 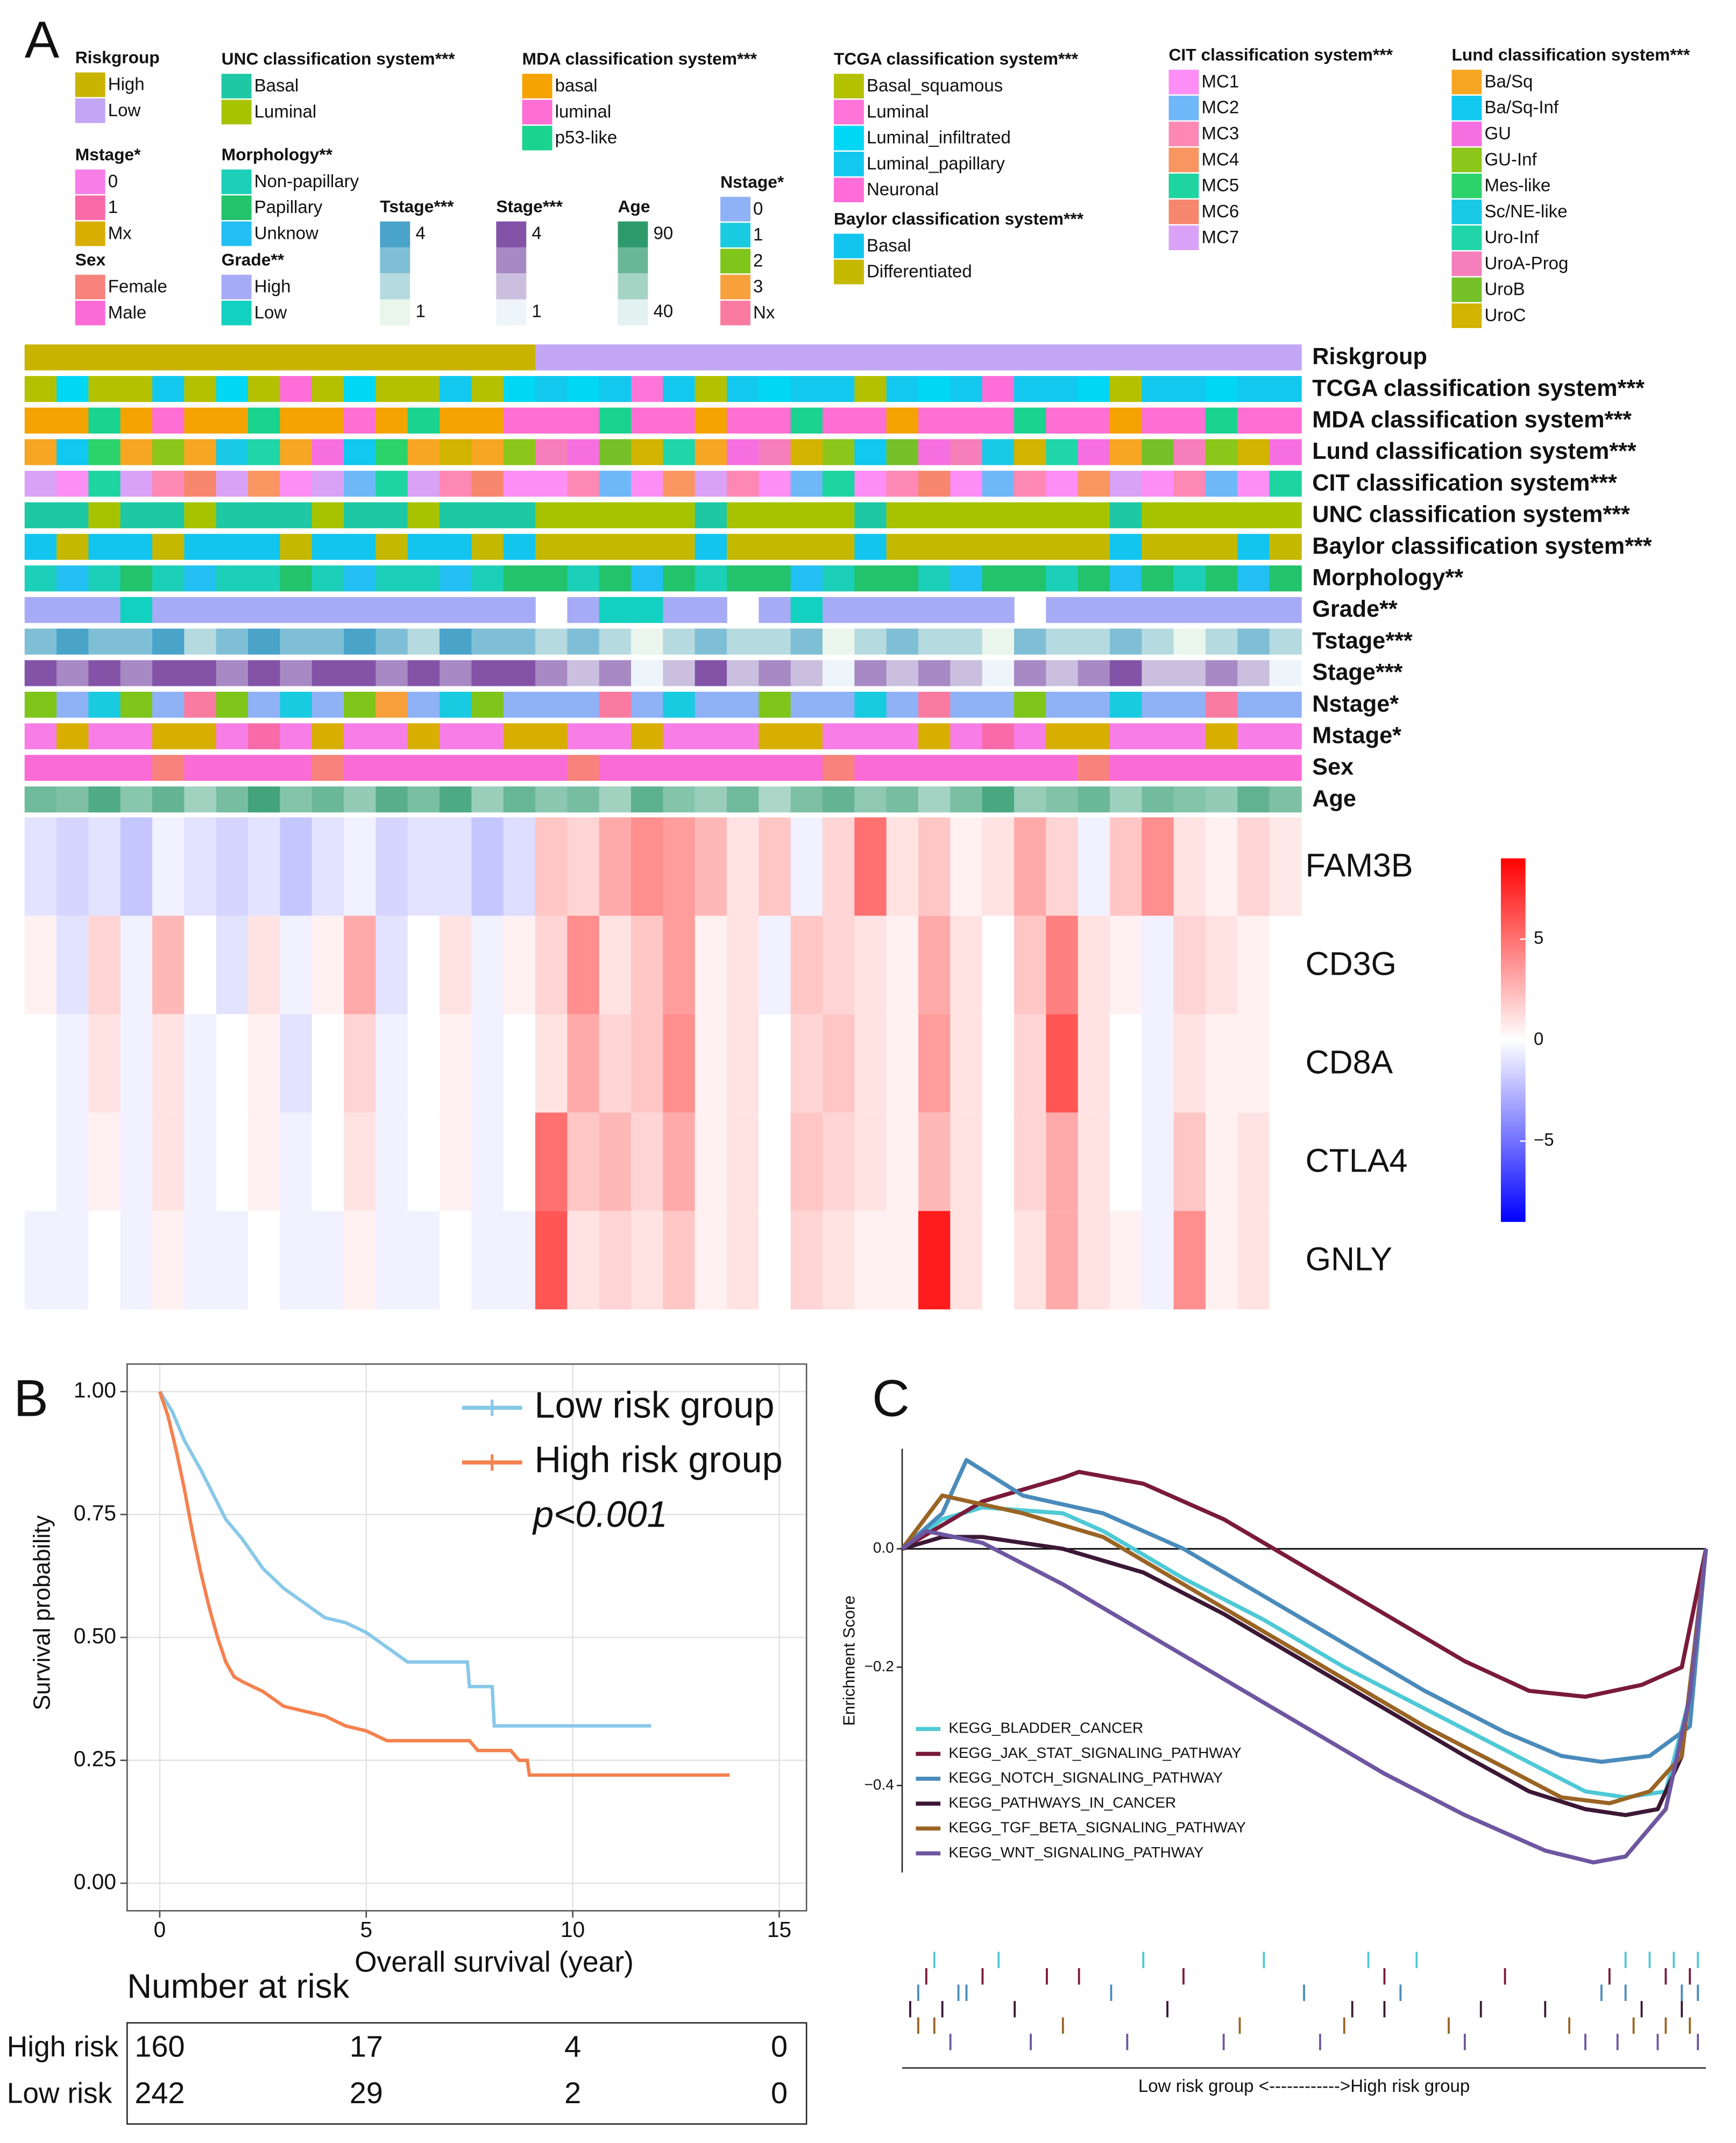 I want to click on legend-label: KEGG_NOTCH_SIGNALING_PATHWAY, so click(x=1085, y=1777).